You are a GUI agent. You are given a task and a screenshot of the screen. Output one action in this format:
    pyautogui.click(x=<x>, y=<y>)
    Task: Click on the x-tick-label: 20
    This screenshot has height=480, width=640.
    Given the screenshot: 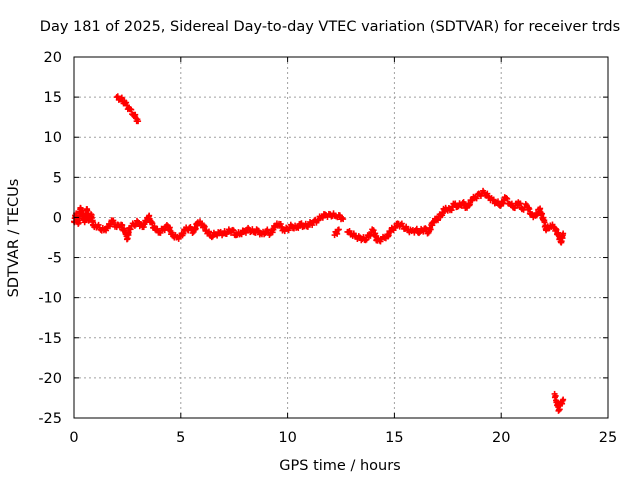 What is the action you would take?
    pyautogui.click(x=501, y=438)
    